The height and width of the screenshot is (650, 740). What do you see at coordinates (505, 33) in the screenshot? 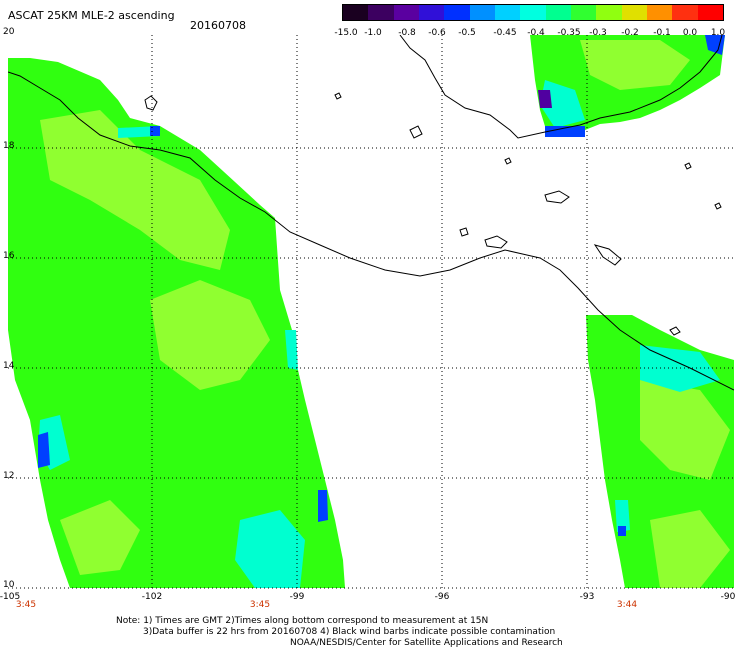
I see `colorbar-tick: -0.45` at bounding box center [505, 33].